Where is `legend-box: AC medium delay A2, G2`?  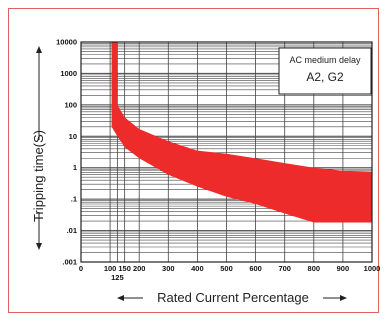 legend-box: AC medium delay A2, G2 is located at coordinates (325, 71).